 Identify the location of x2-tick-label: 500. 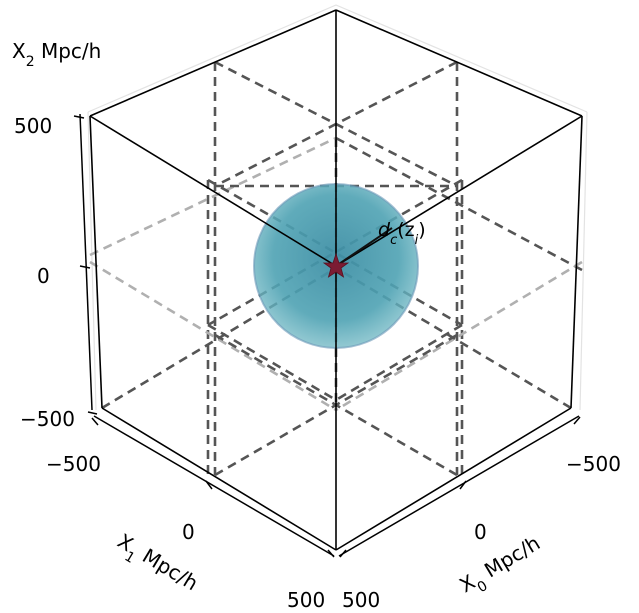
(33, 126).